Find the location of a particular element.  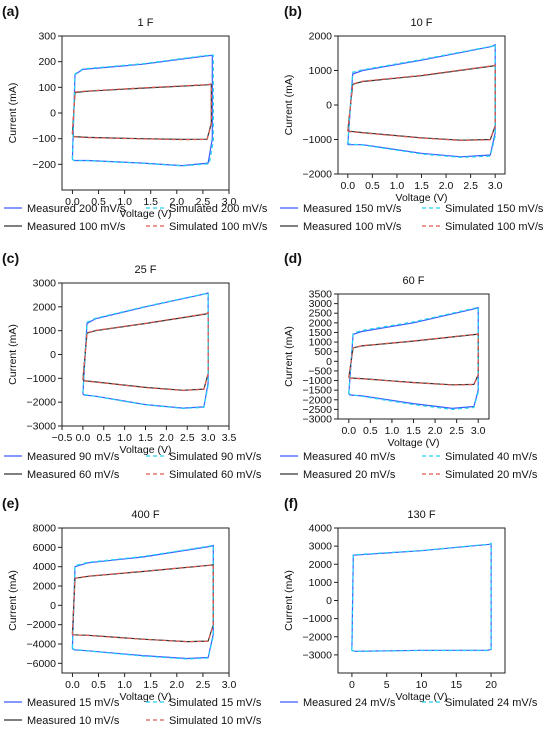

legend-entry: Measured 60 mV/s is located at coordinates (73, 475).